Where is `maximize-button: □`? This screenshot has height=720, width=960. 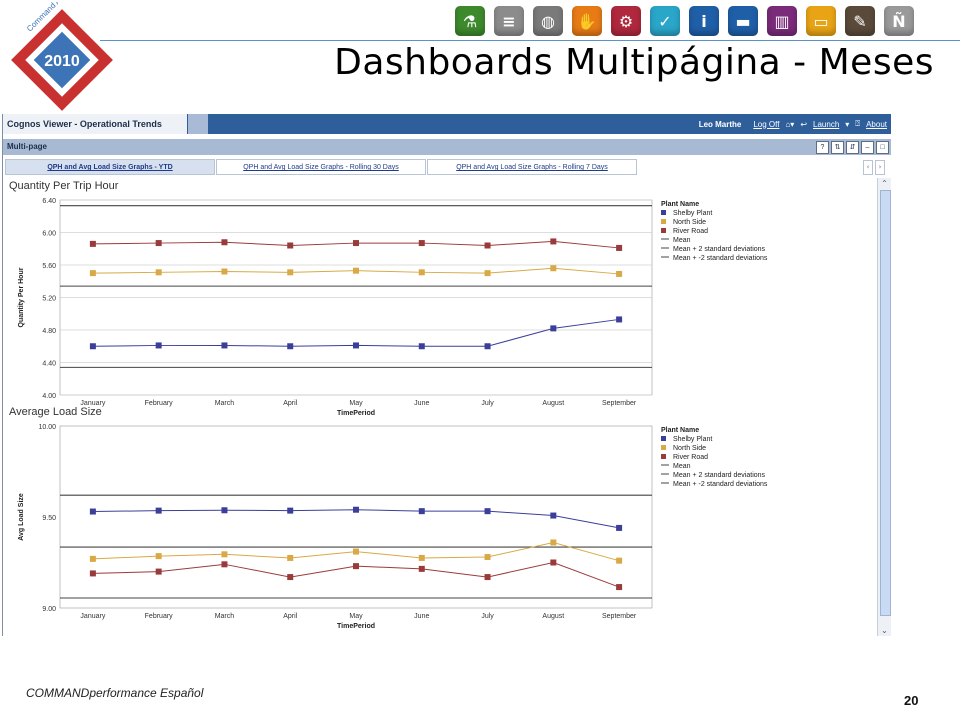
maximize-button: □ is located at coordinates (882, 147).